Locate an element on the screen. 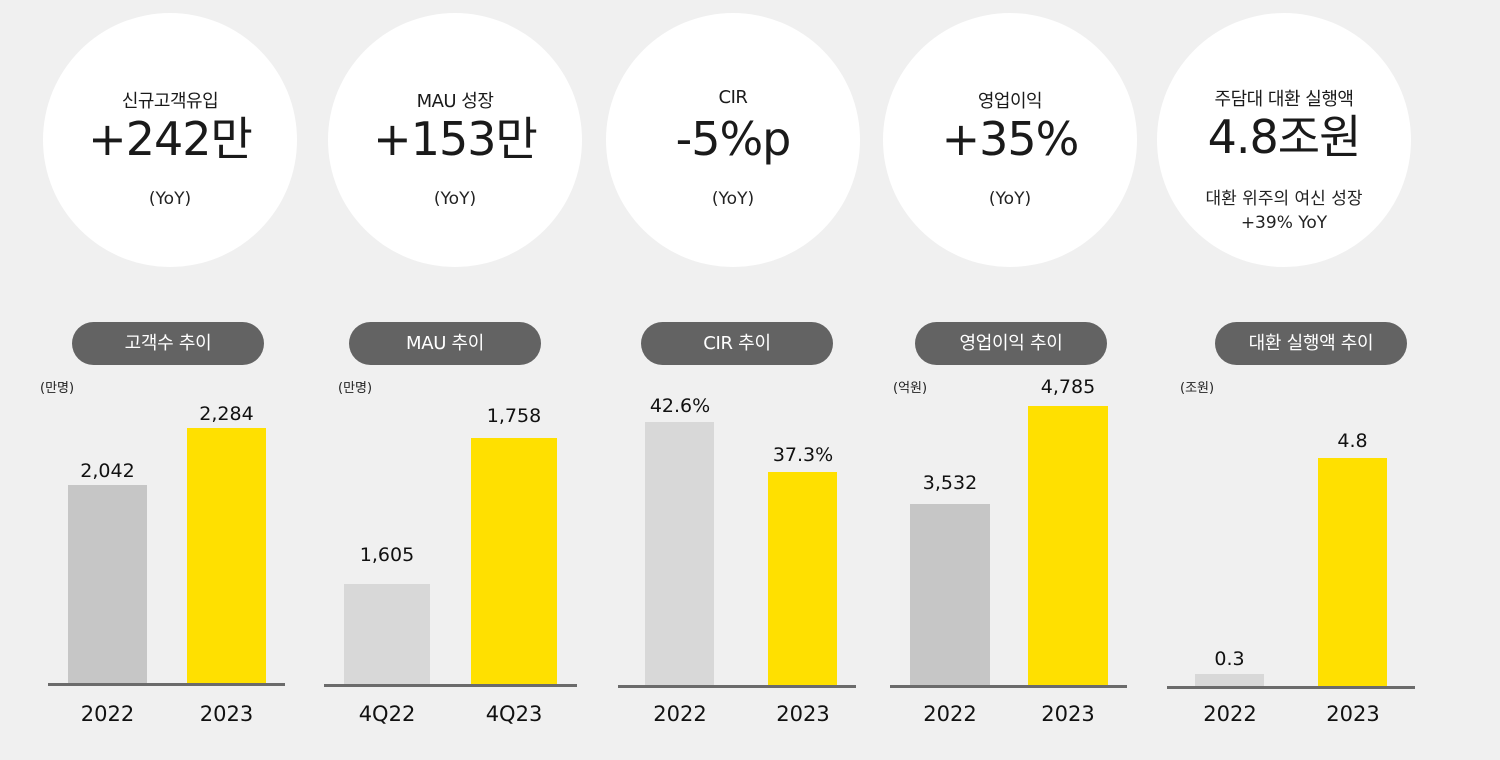 The image size is (1500, 760). bar-value-label: 3,532 is located at coordinates (950, 483).